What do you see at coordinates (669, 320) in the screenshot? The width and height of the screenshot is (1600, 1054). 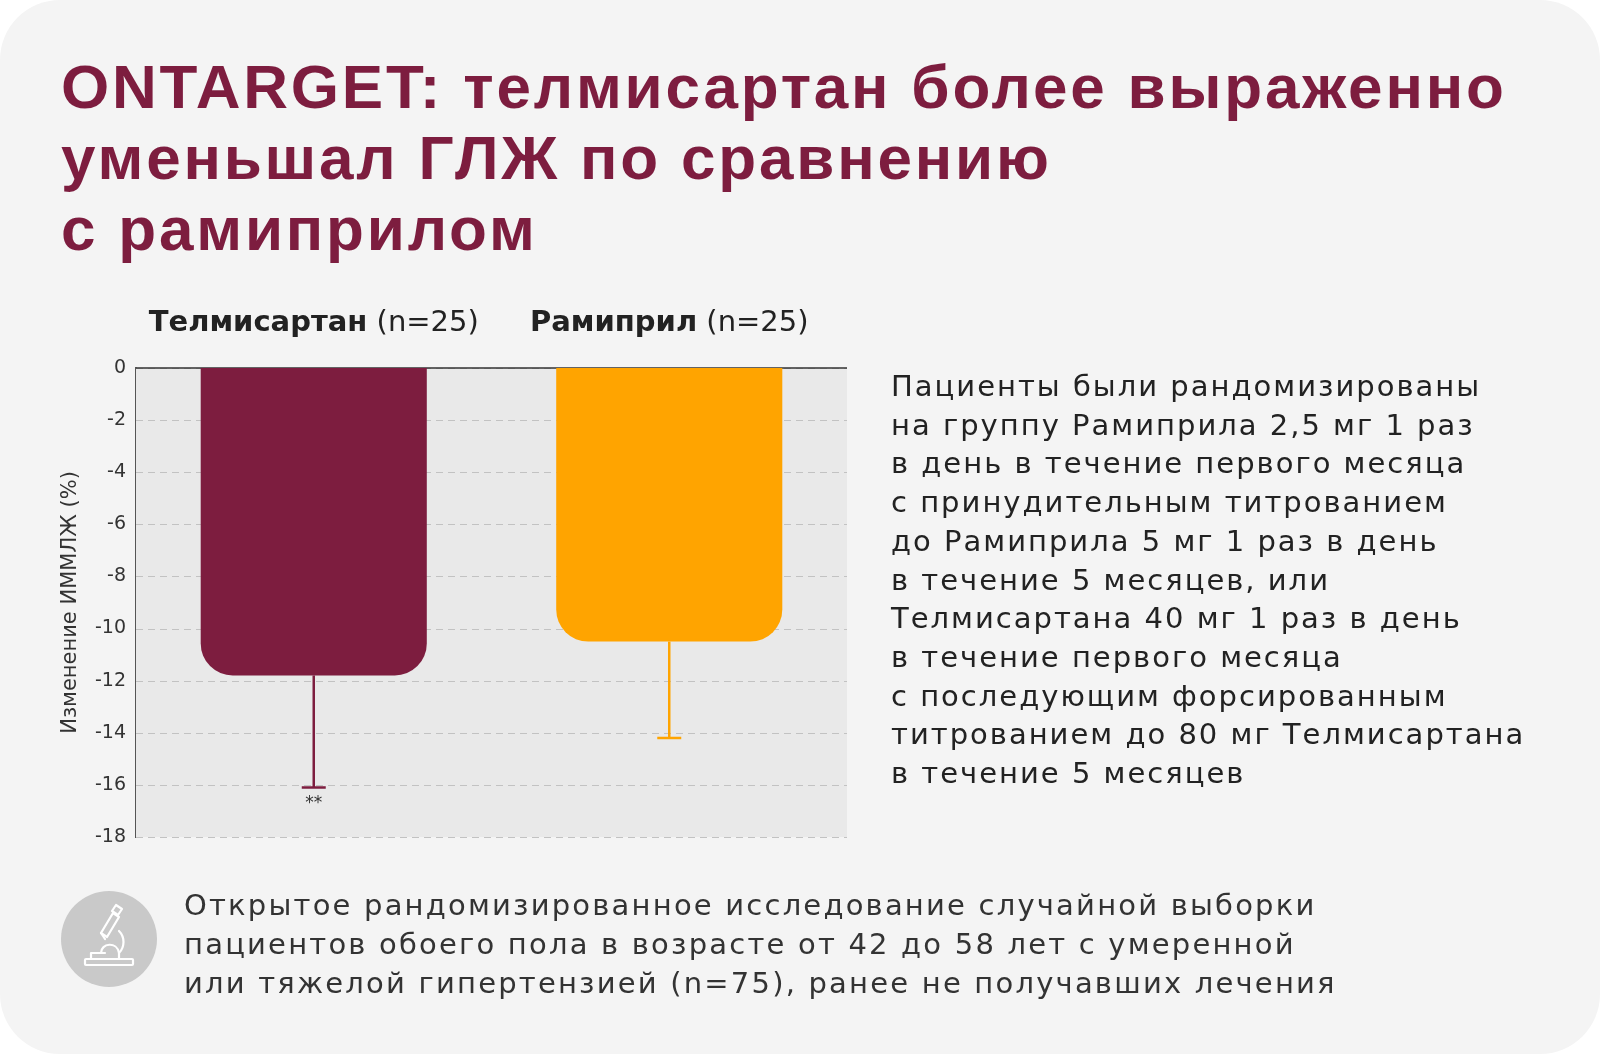 I see `x-tick-label: Рамиприл (n=25)` at bounding box center [669, 320].